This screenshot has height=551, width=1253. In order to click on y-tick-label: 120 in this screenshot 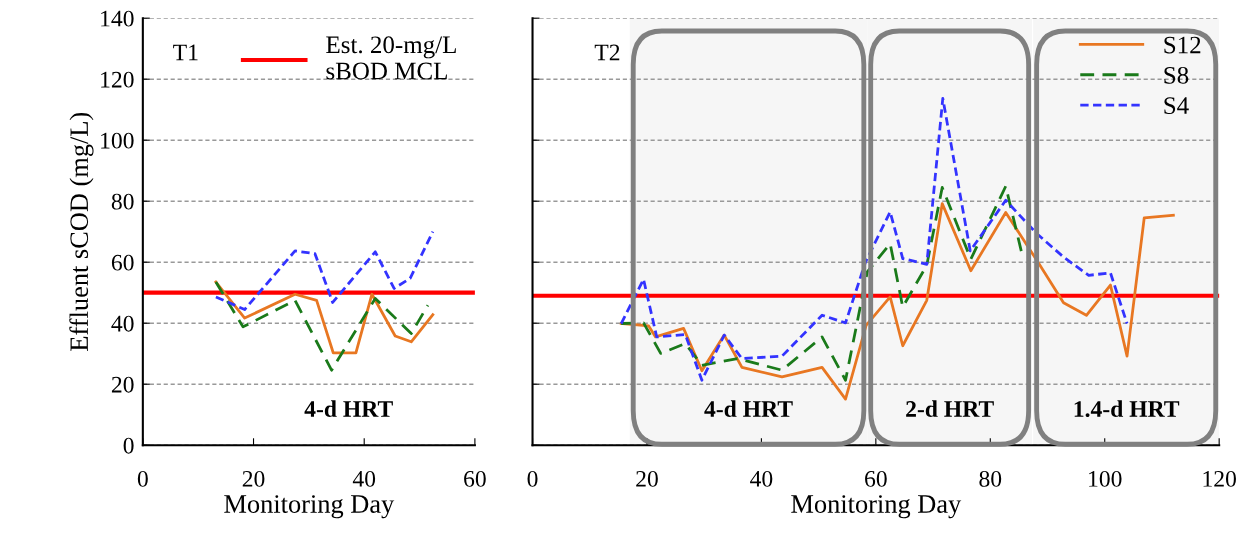, I will do `click(117, 79)`.